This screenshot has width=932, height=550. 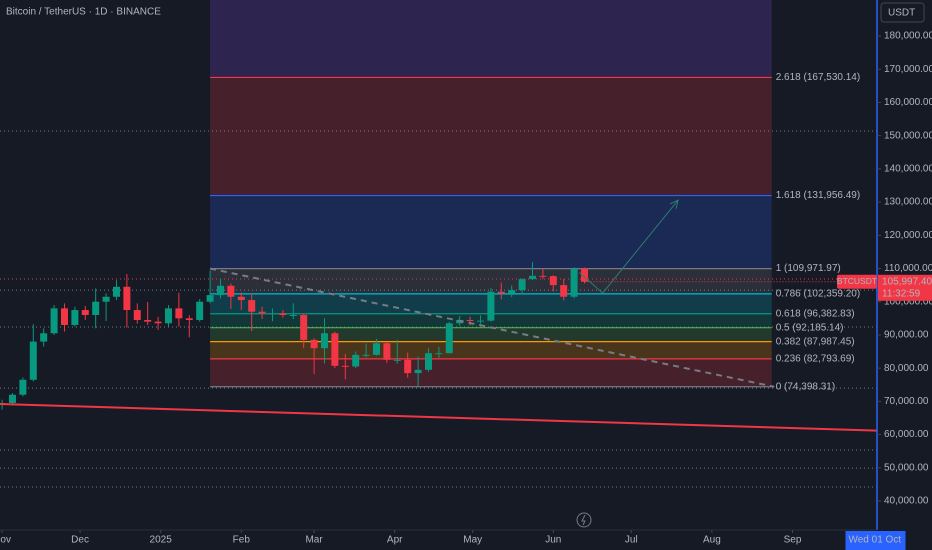 I want to click on y-tick-label: 70,000.00, so click(x=906, y=401).